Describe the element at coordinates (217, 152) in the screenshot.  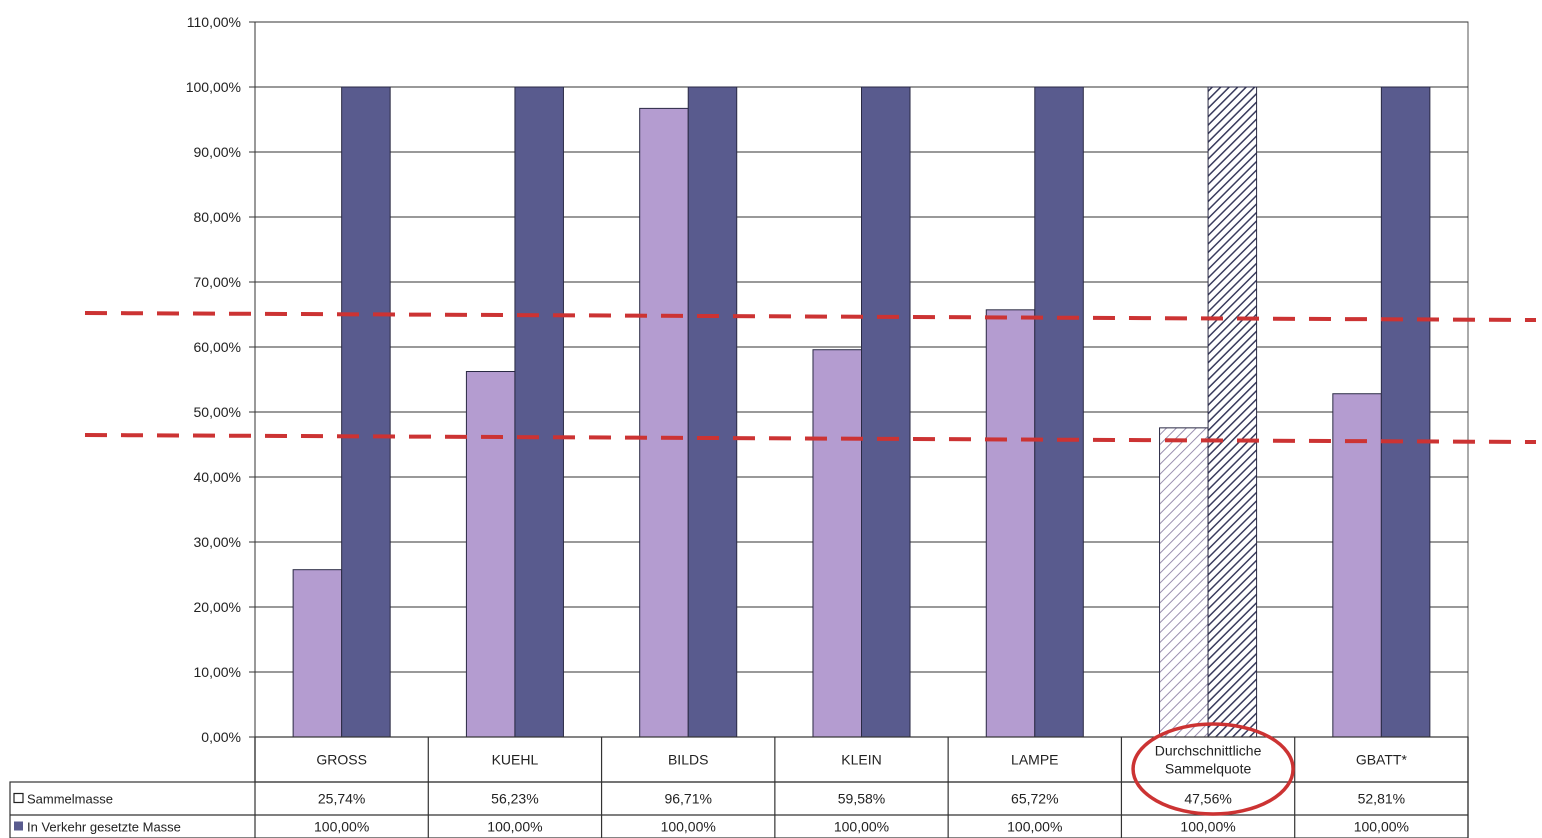
I see `y-tick-label: 90,00%` at that location.